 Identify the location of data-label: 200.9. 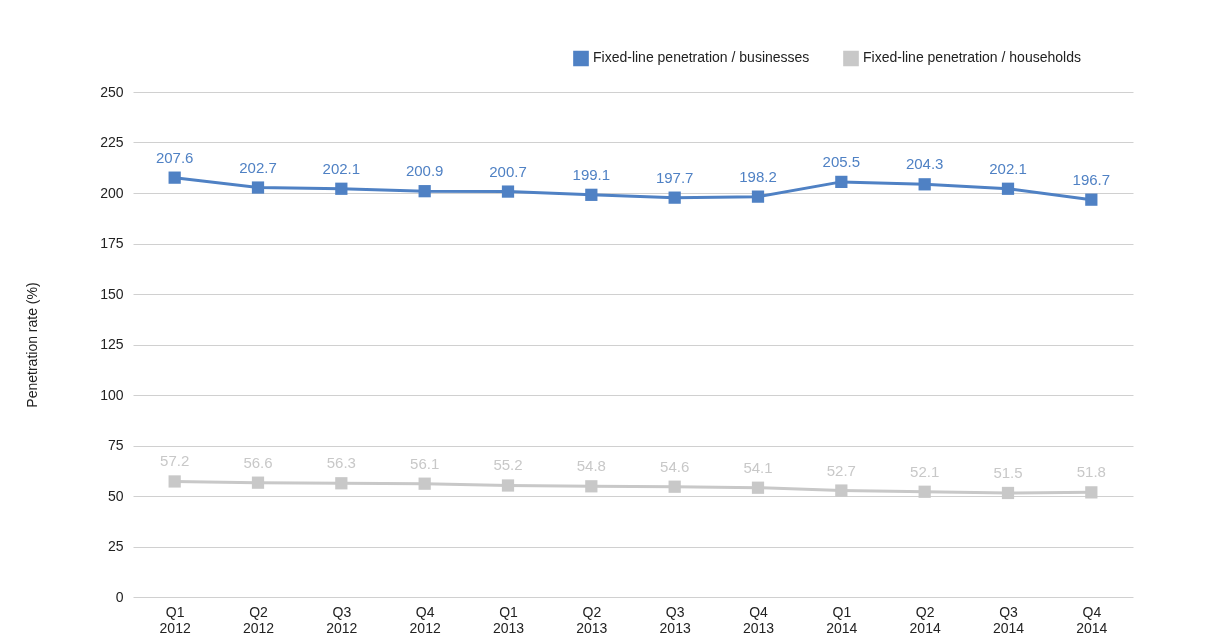
(424, 171).